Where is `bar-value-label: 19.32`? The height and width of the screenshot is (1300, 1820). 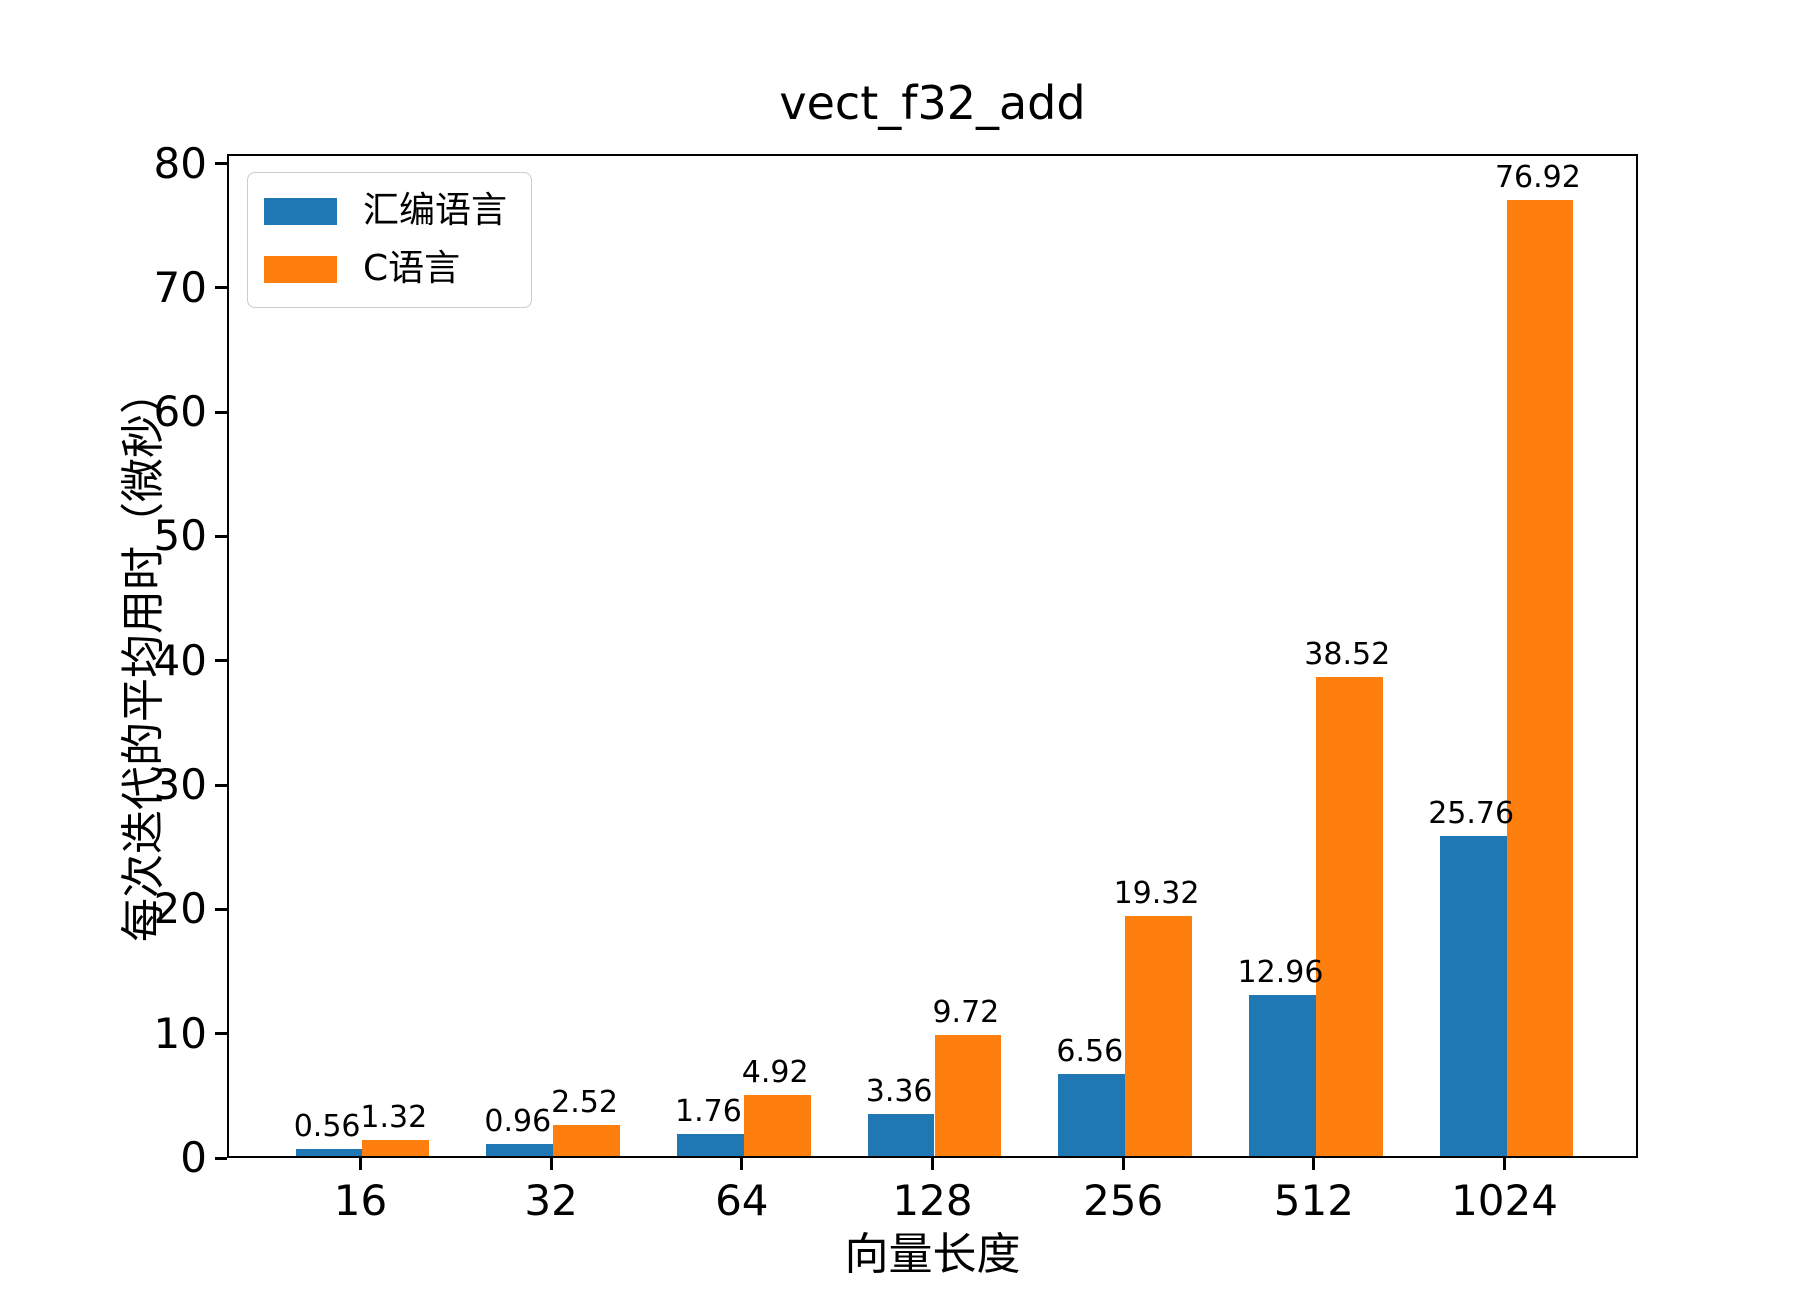 bar-value-label: 19.32 is located at coordinates (1156, 893).